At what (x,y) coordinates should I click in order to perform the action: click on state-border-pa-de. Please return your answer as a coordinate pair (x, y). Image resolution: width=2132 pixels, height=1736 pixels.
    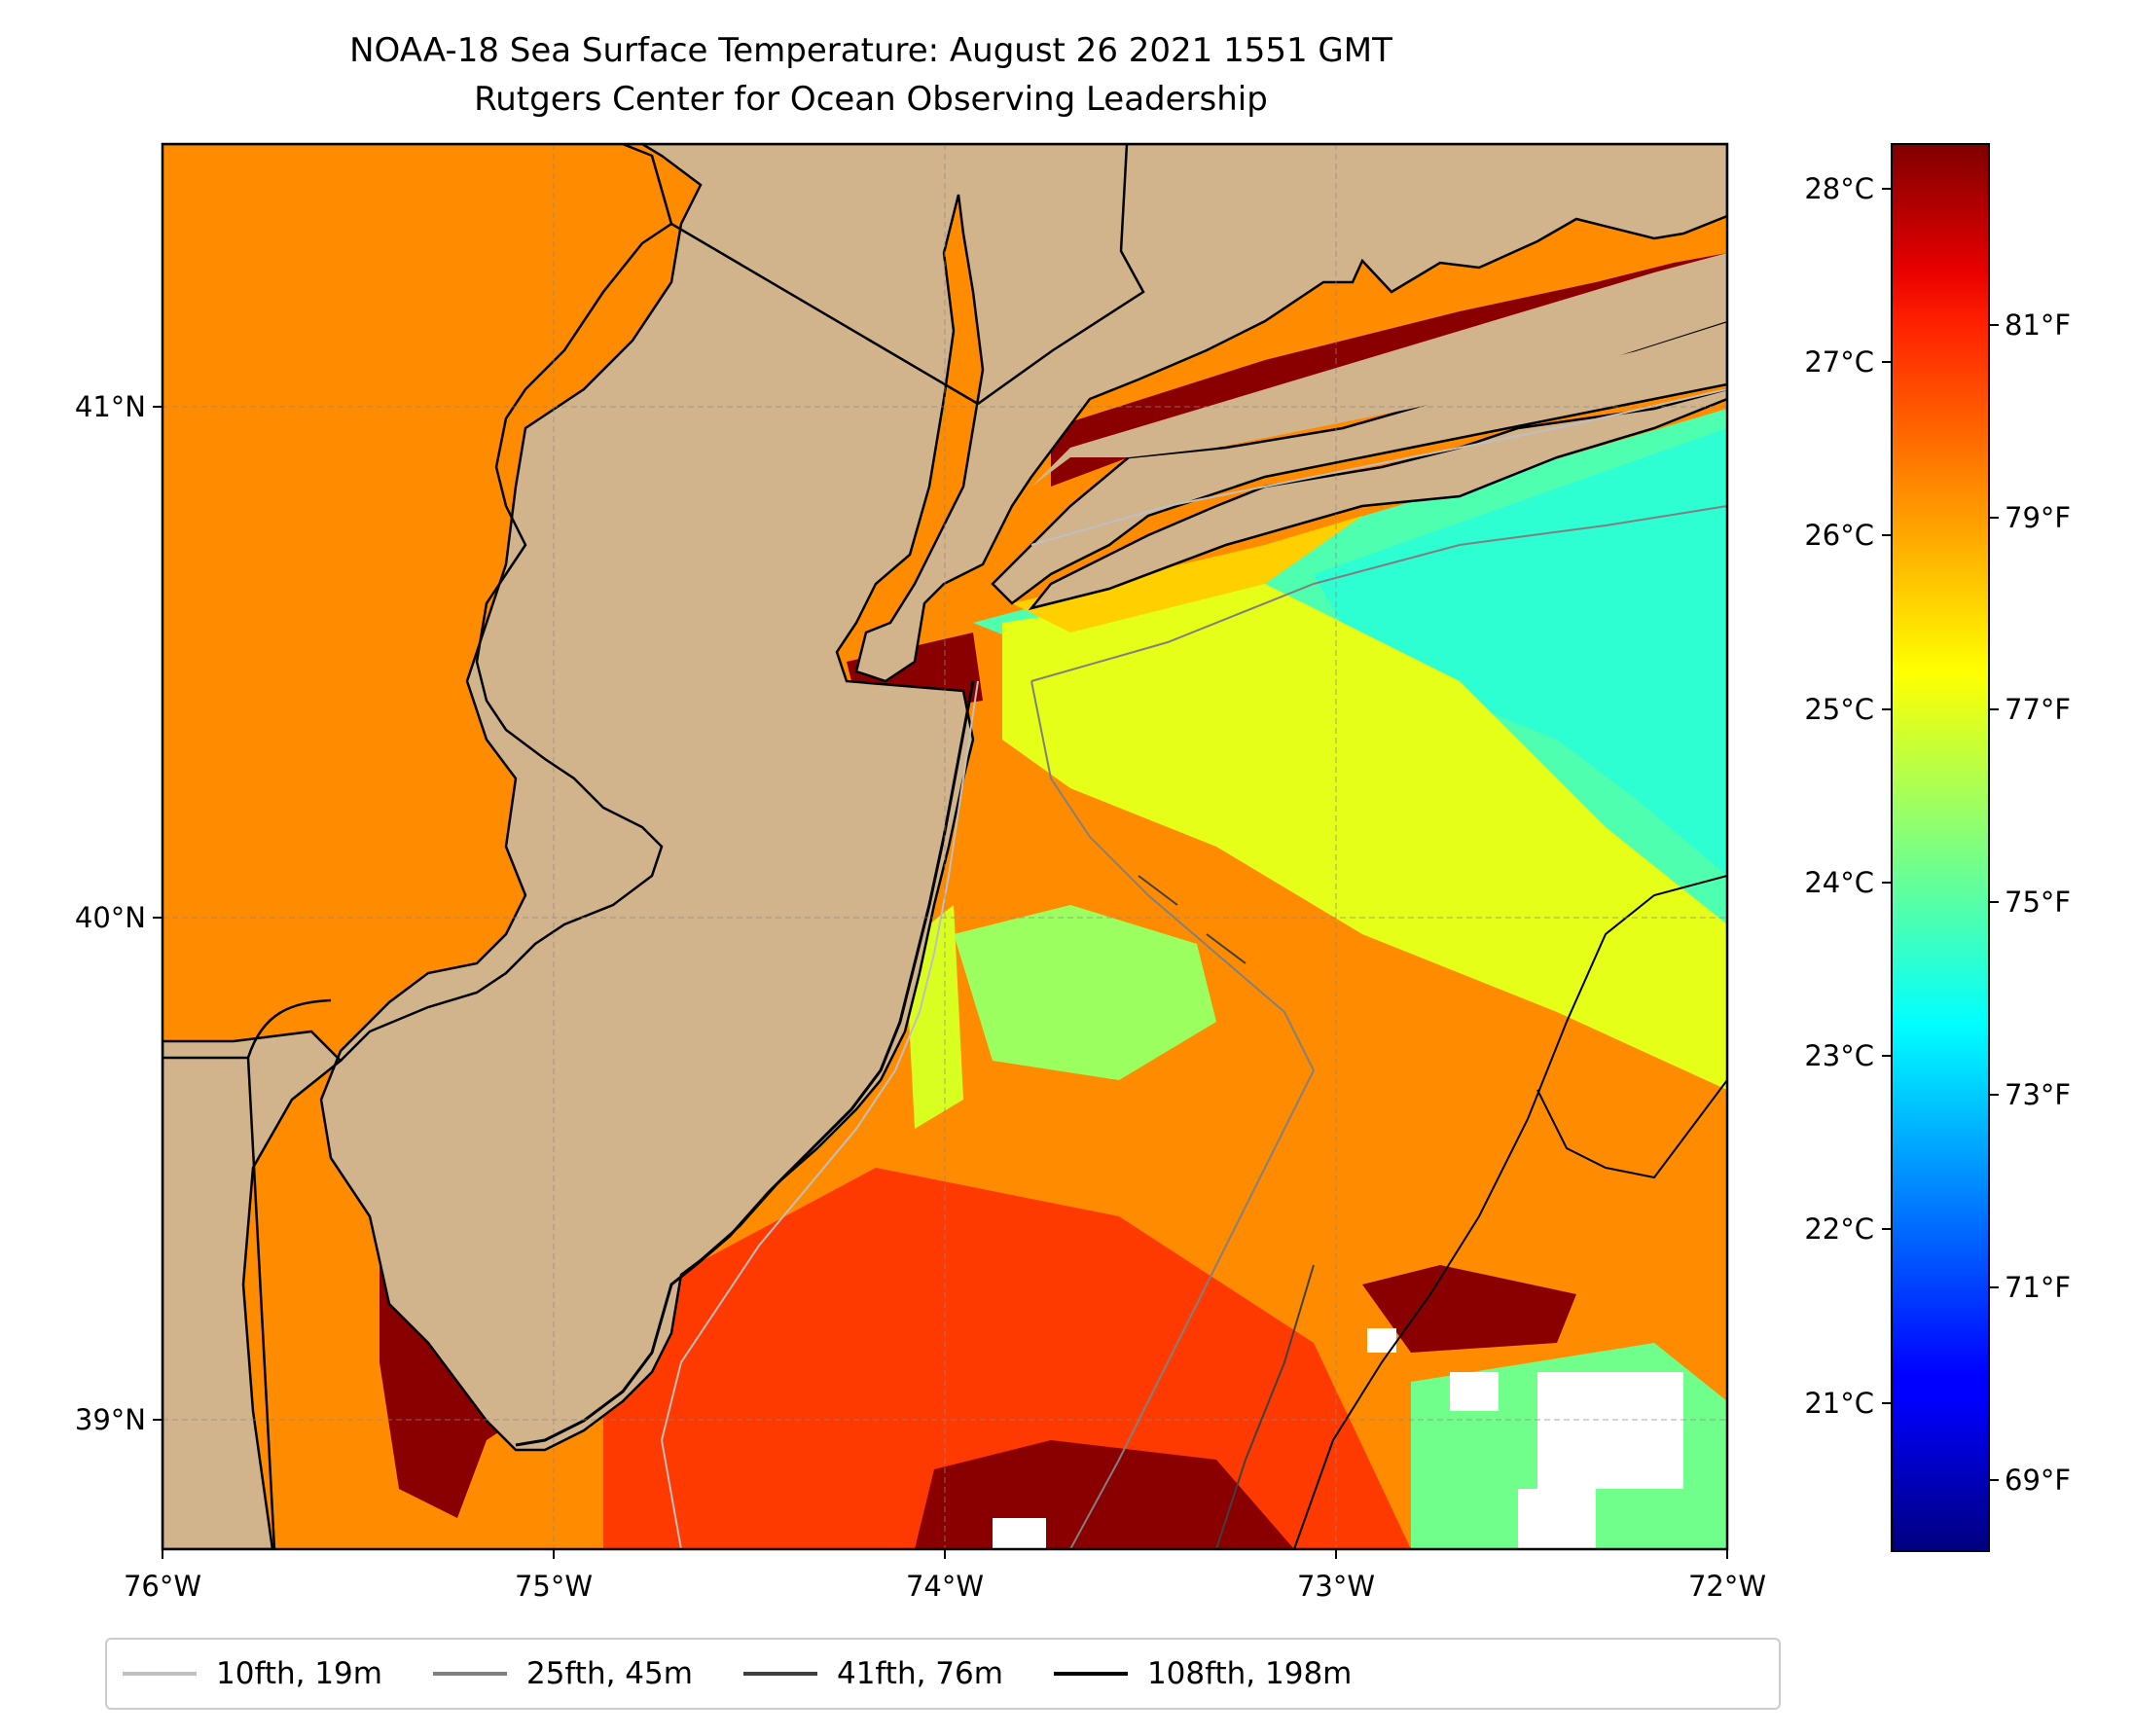
    Looking at the image, I should click on (248, 1274).